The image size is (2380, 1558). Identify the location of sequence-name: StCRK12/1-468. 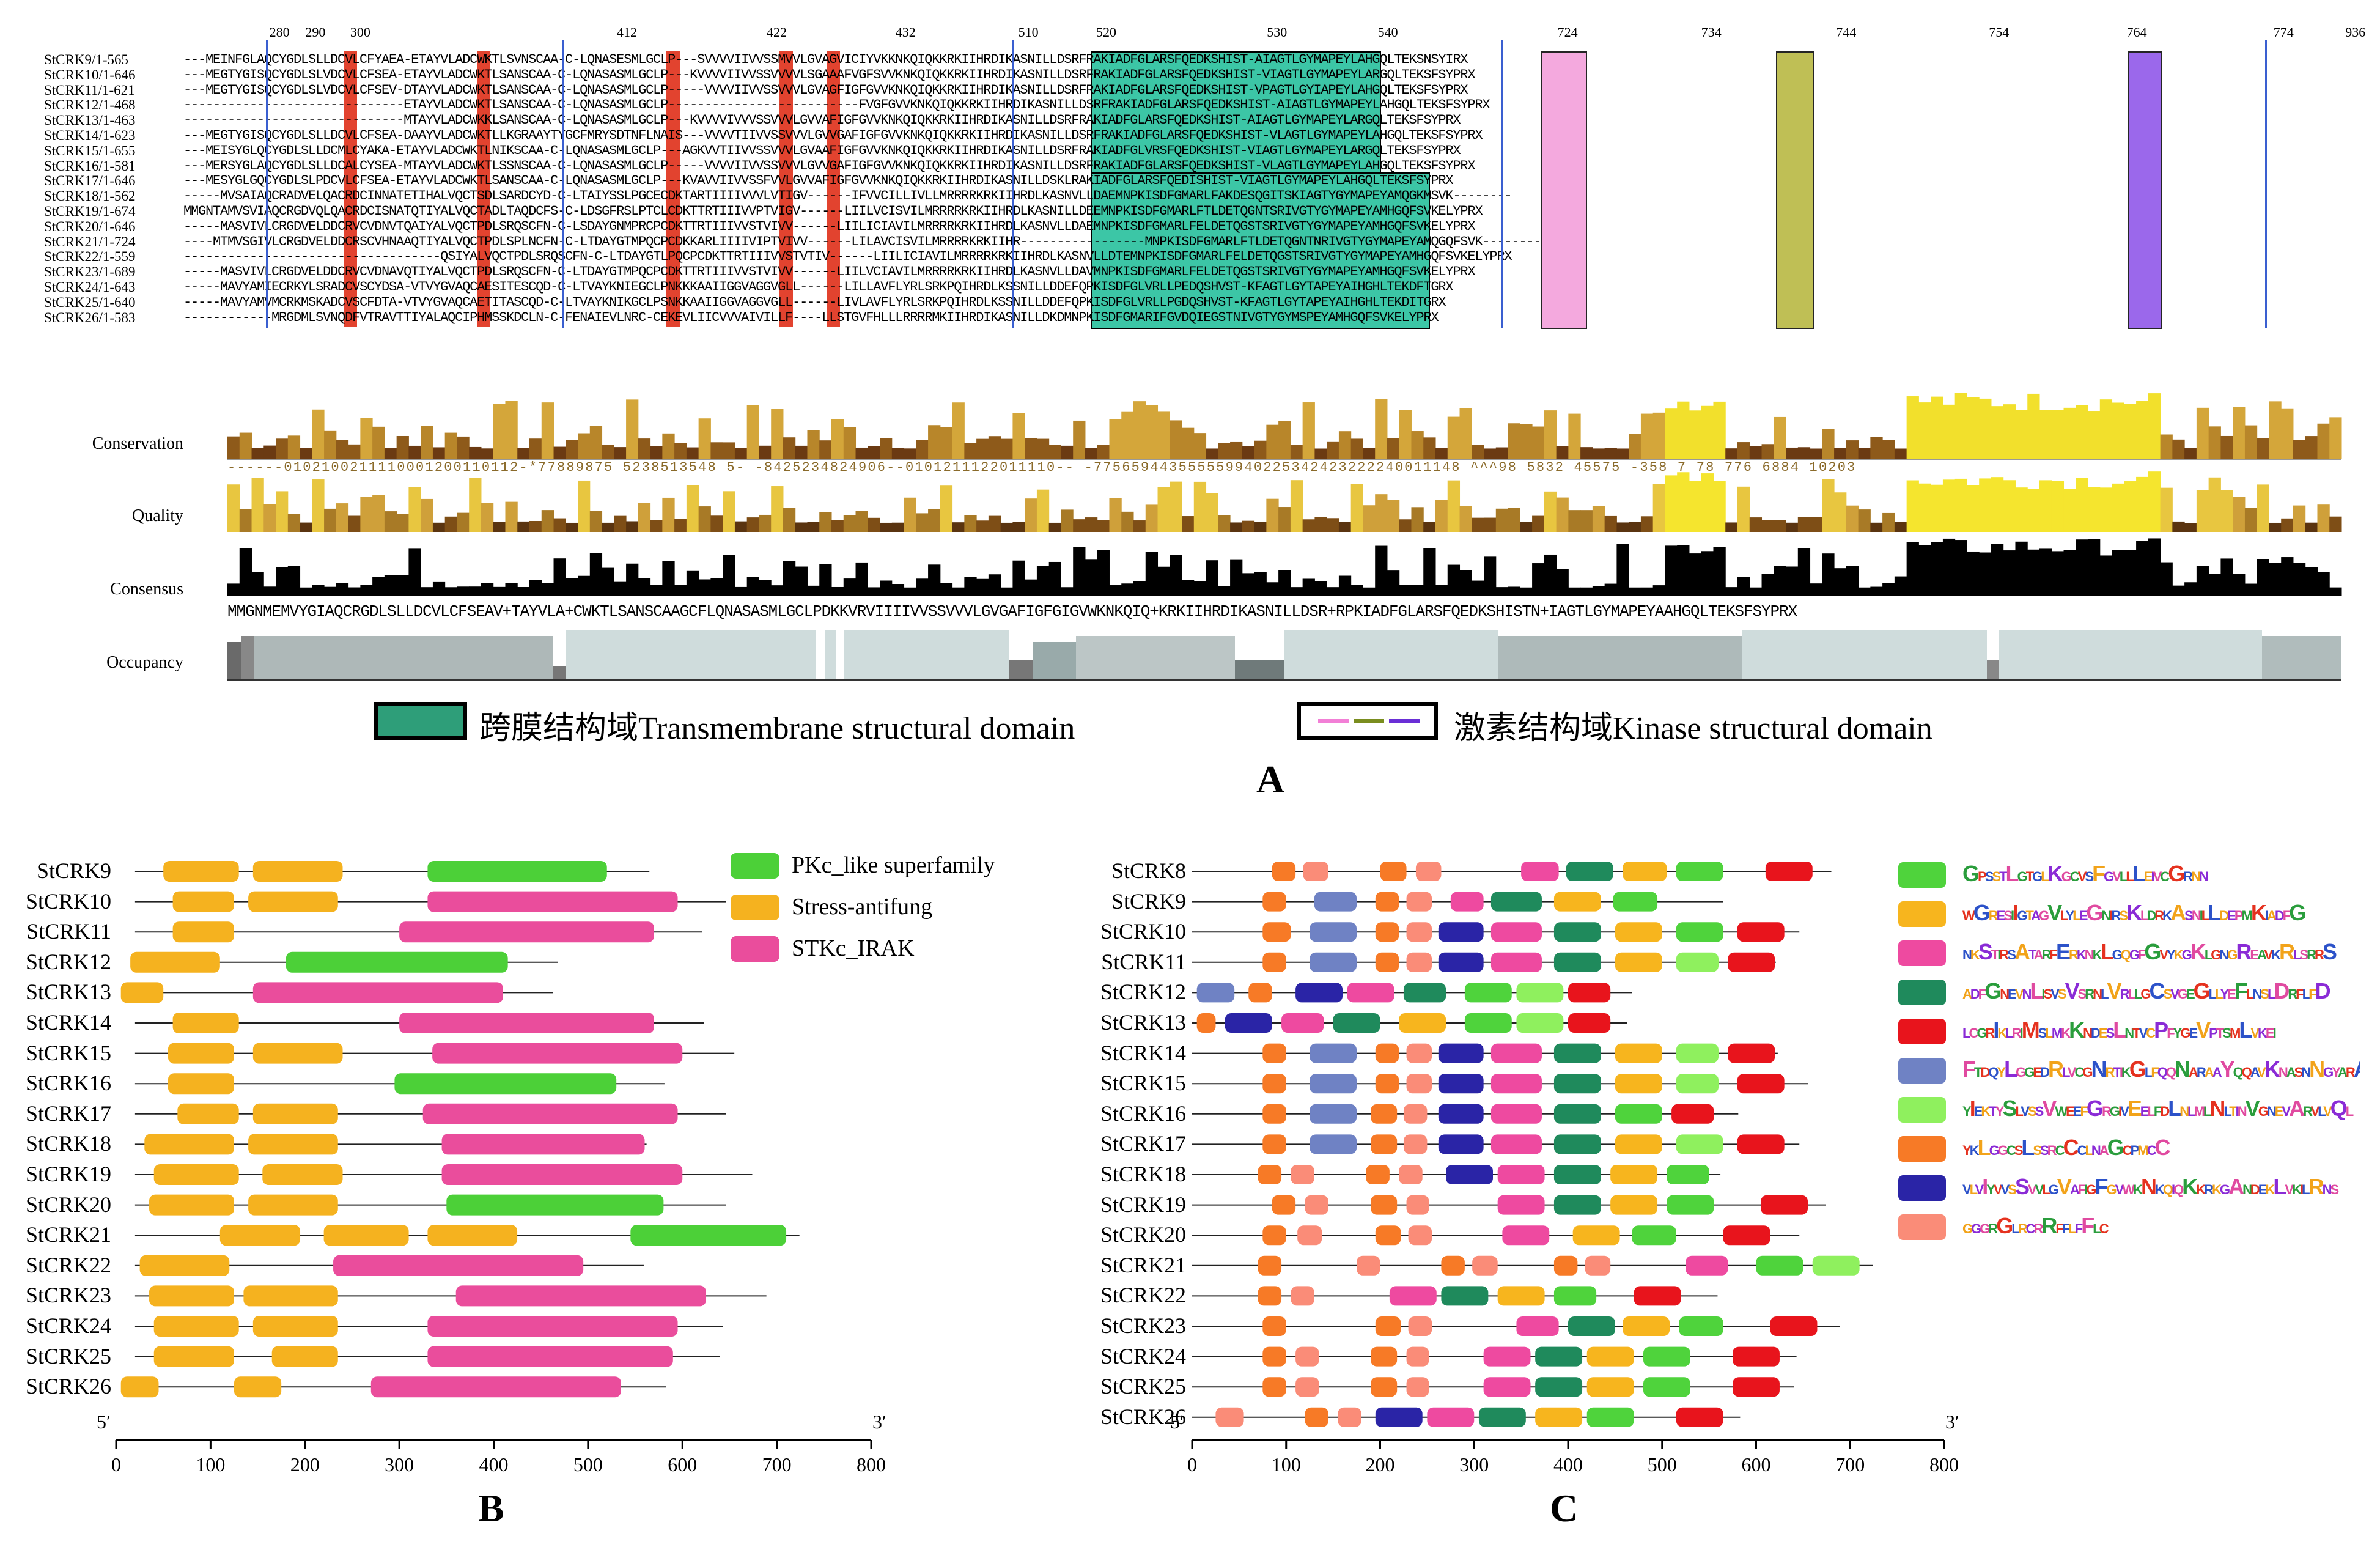
(90, 105).